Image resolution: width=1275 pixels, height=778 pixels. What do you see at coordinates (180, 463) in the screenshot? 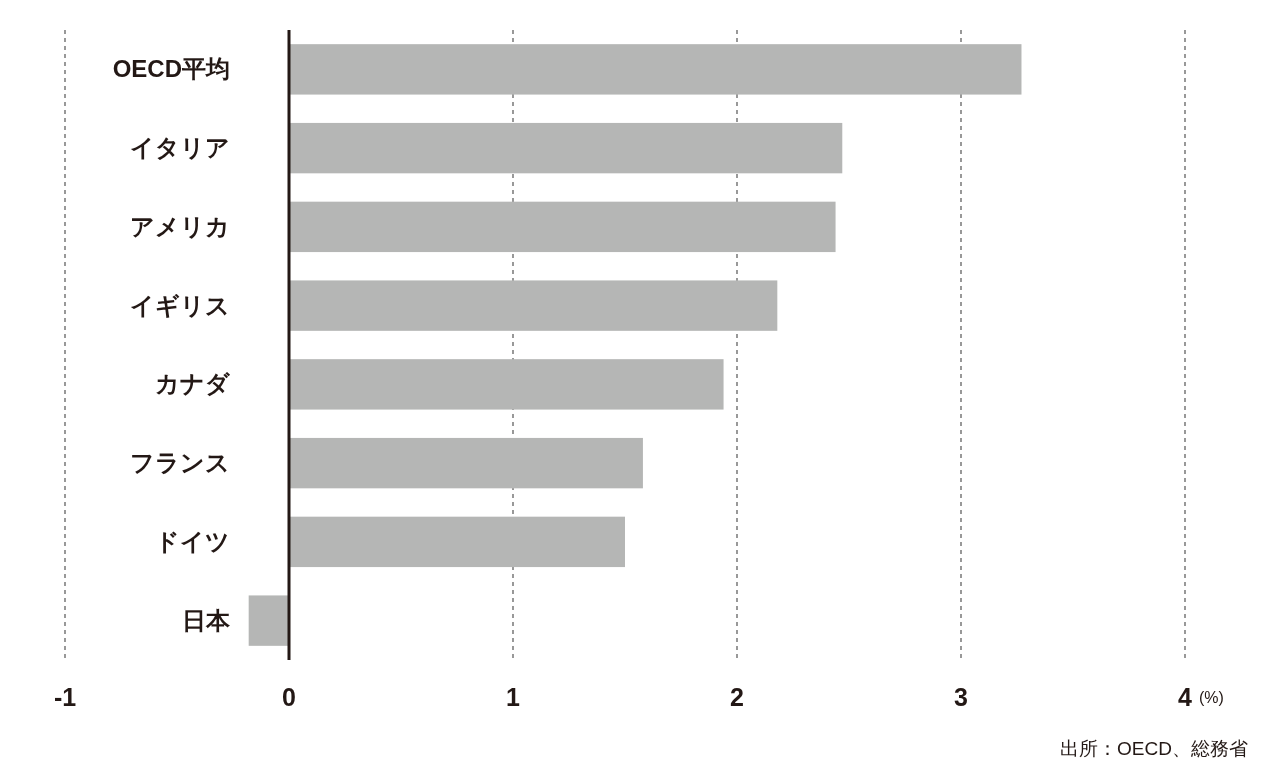
I see `y-tick-label: フランス` at bounding box center [180, 463].